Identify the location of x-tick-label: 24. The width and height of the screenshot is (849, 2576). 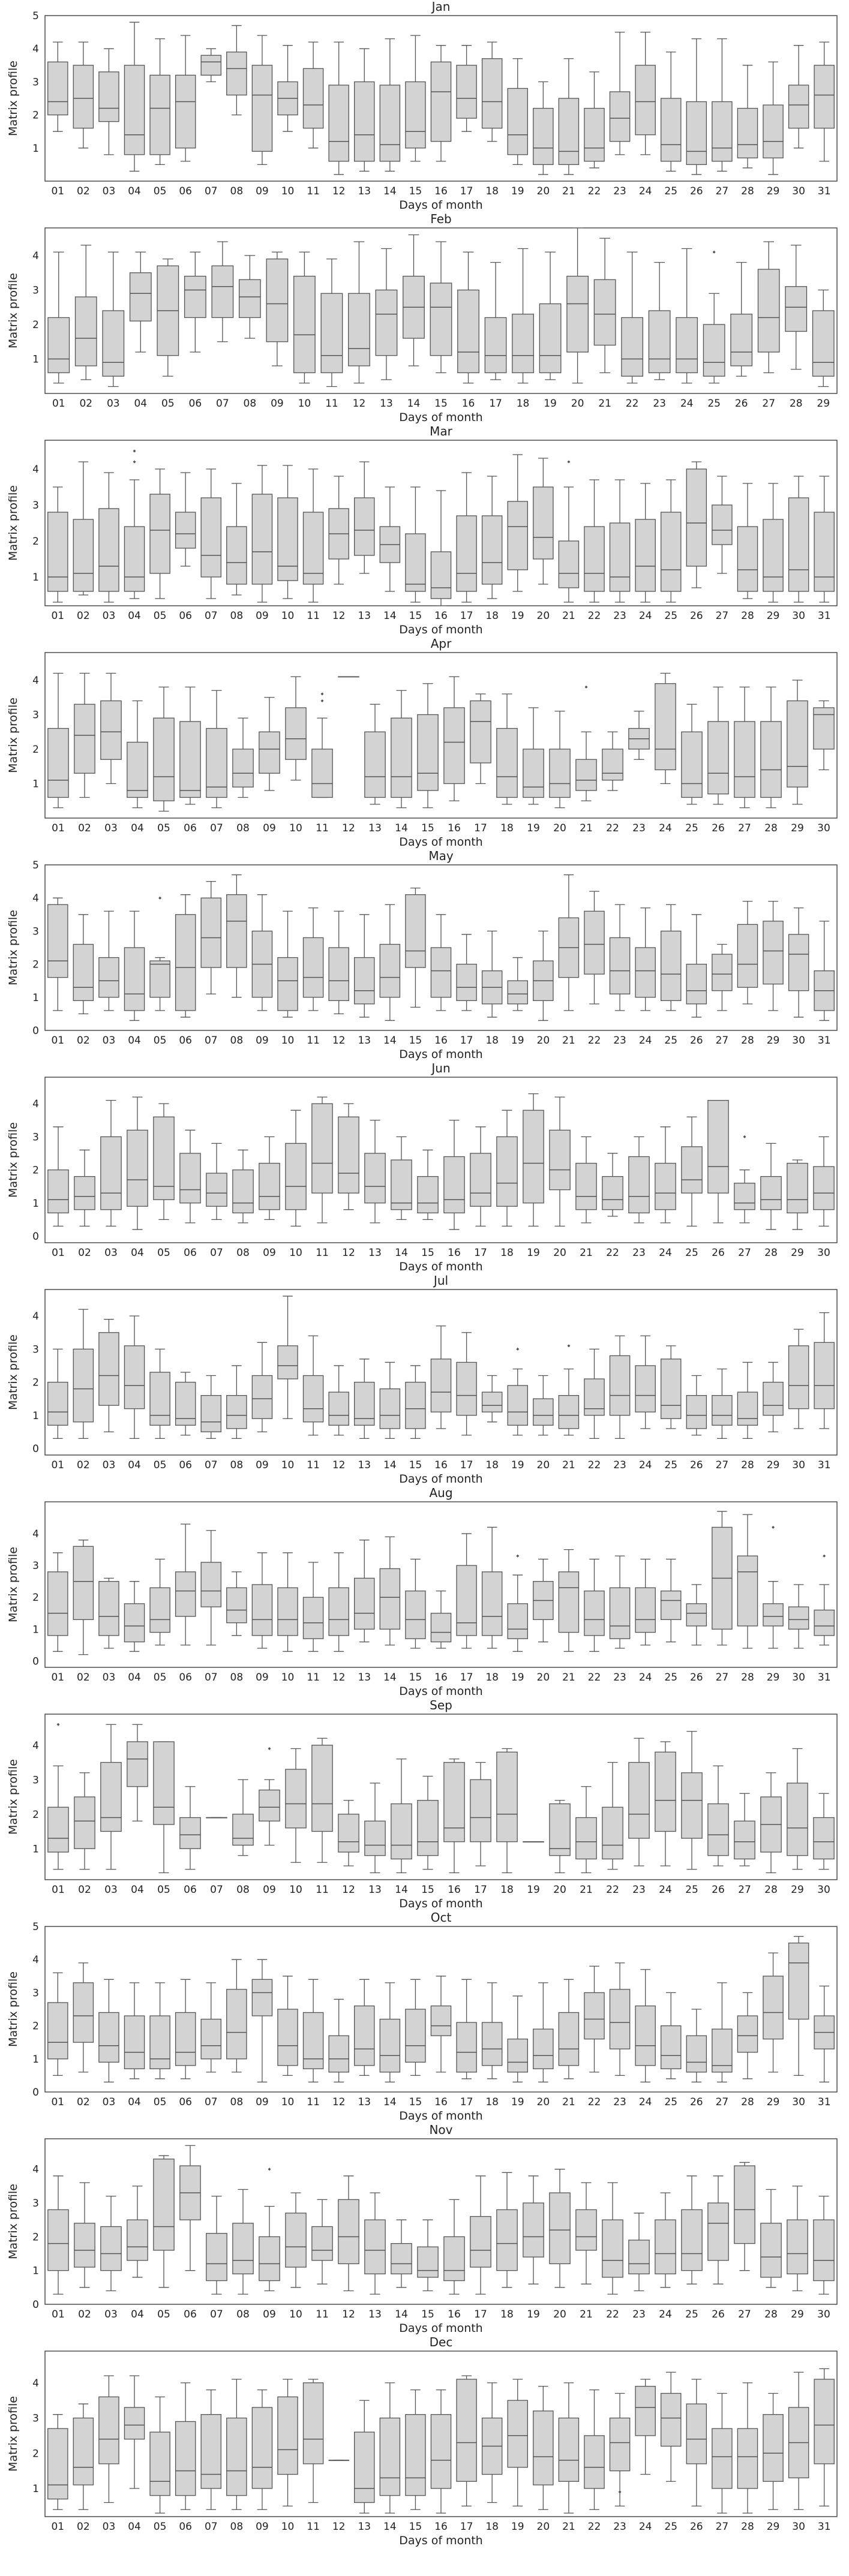
(646, 2527).